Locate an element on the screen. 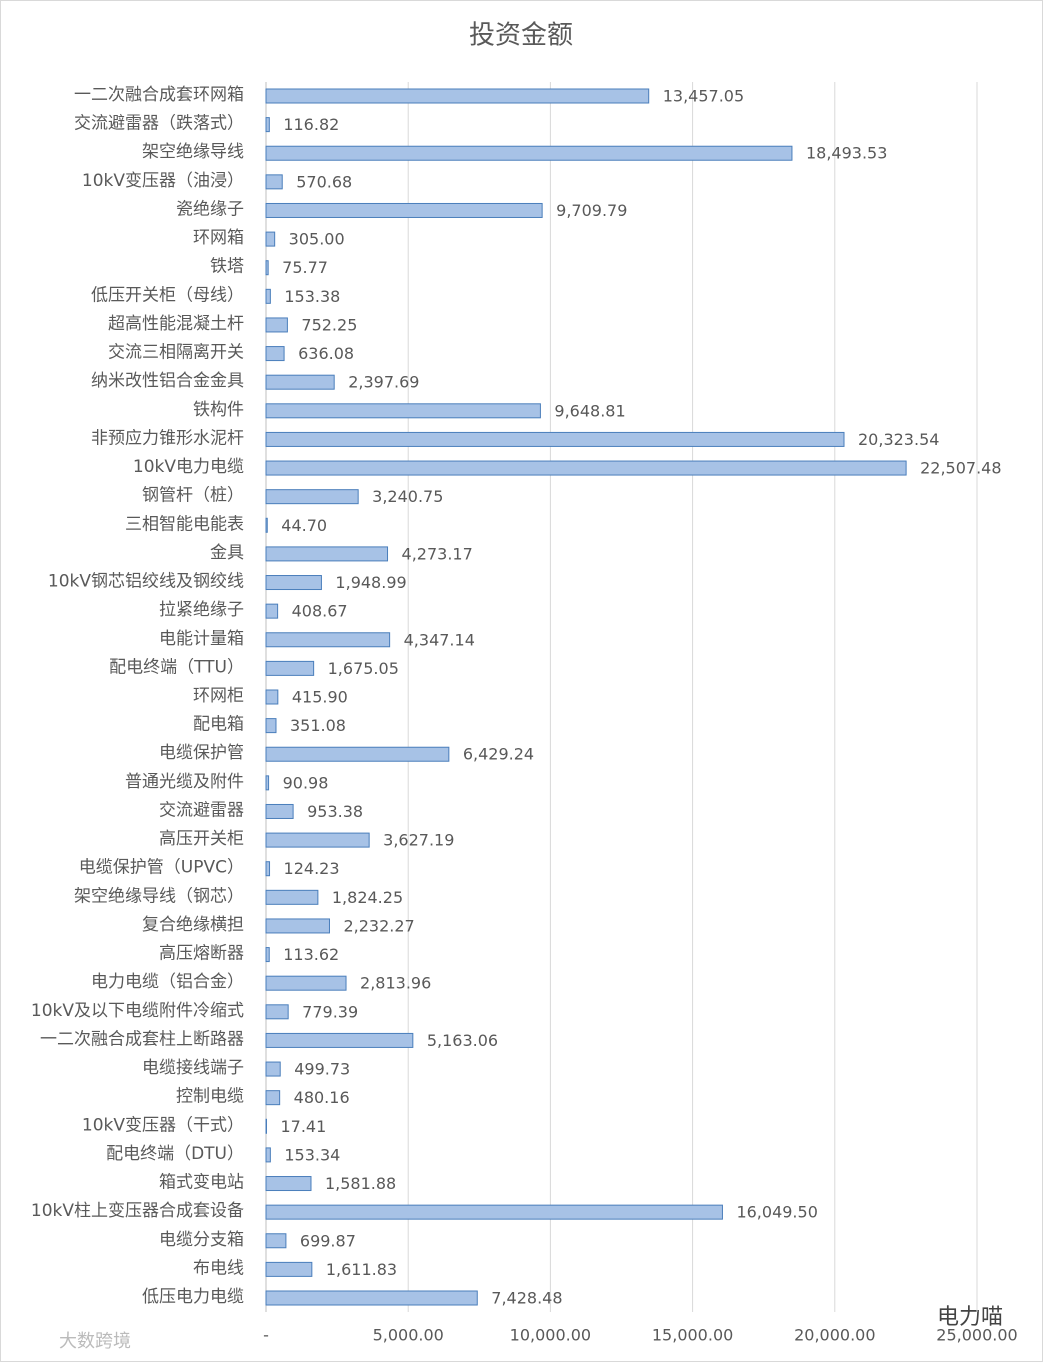  value-label: 4,273.17 is located at coordinates (437, 553).